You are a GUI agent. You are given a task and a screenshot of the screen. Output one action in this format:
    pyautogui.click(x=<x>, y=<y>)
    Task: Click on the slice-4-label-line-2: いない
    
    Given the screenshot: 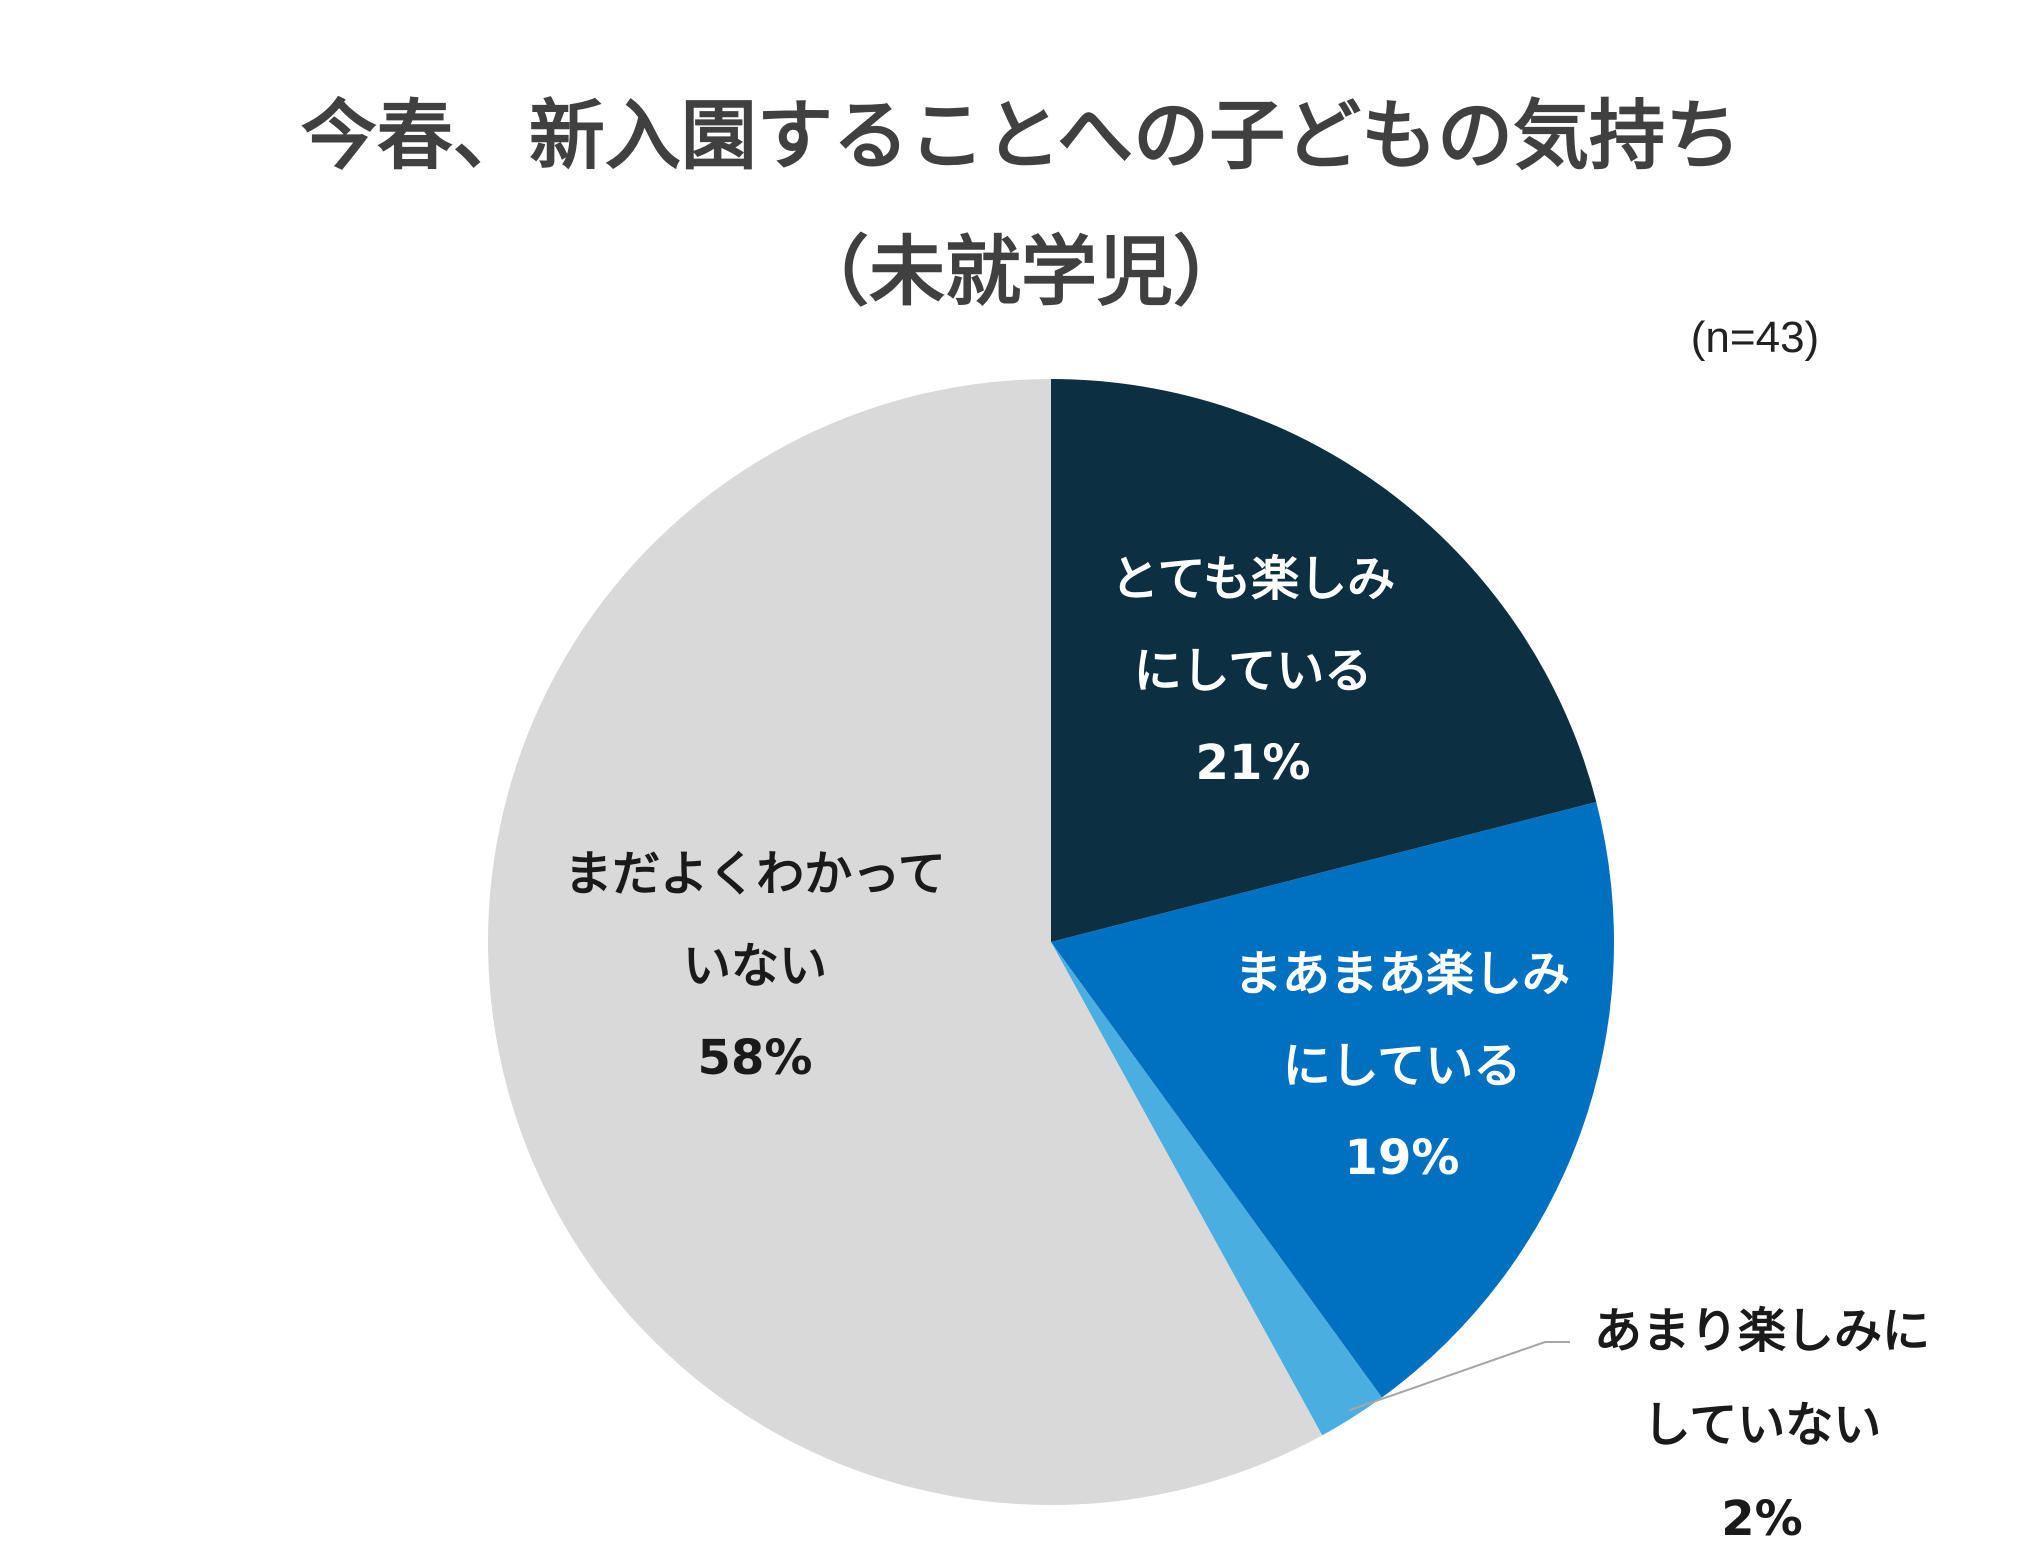 What is the action you would take?
    pyautogui.click(x=755, y=966)
    